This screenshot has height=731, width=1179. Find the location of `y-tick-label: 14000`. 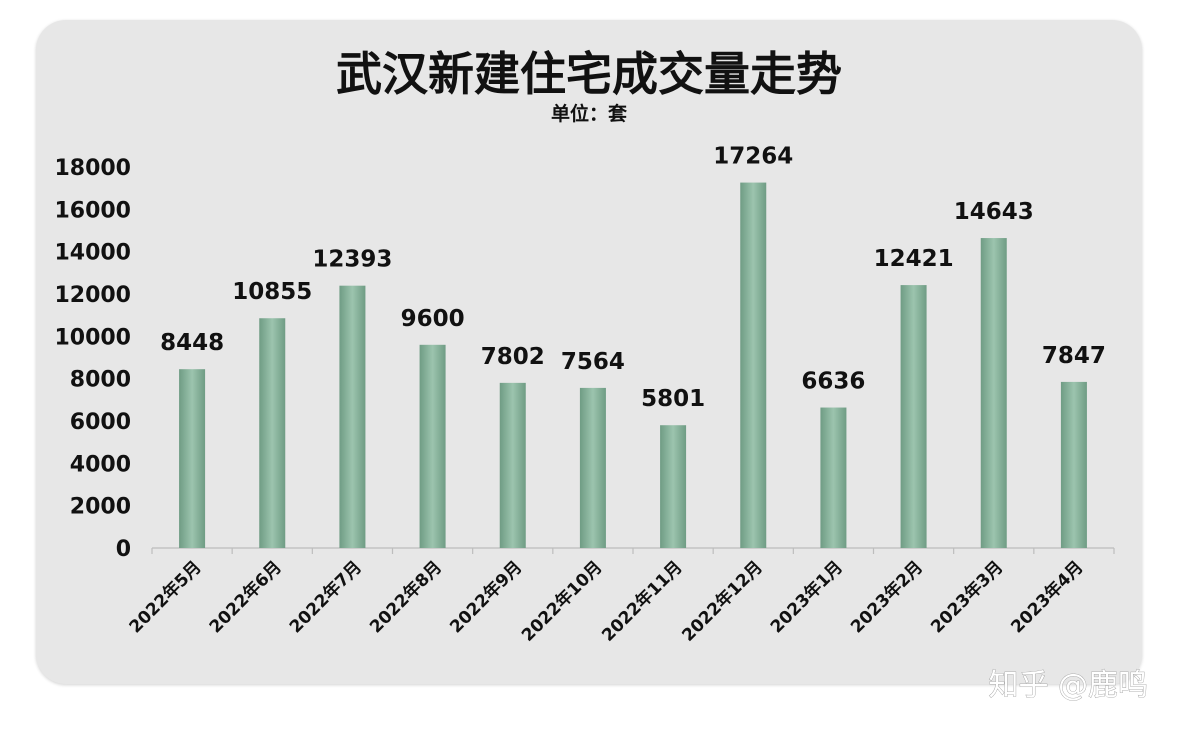

y-tick-label: 14000 is located at coordinates (92, 253).